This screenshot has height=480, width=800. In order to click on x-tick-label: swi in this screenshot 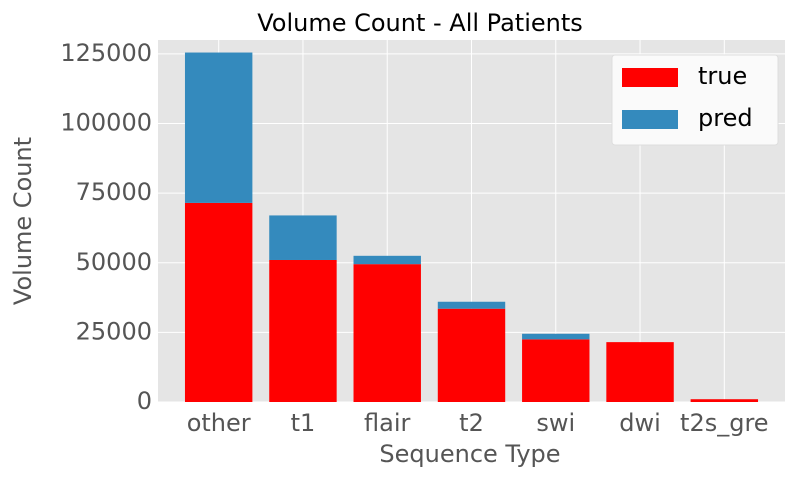, I will do `click(555, 423)`.